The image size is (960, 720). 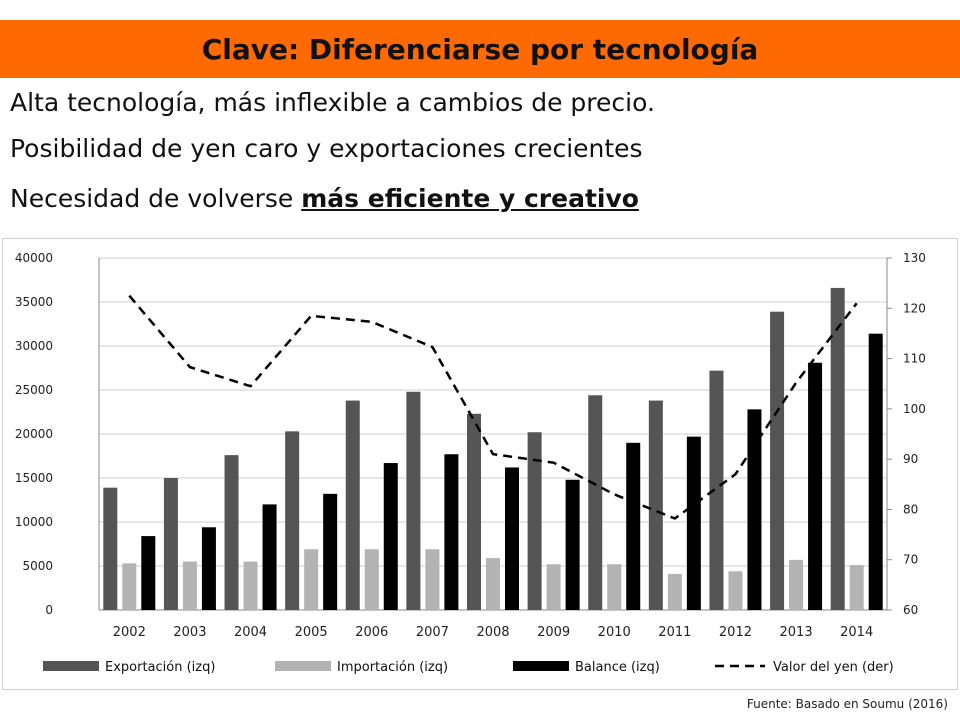 What do you see at coordinates (847, 704) in the screenshot?
I see `source-note: Fuente: Basado en Soumu (2016)` at bounding box center [847, 704].